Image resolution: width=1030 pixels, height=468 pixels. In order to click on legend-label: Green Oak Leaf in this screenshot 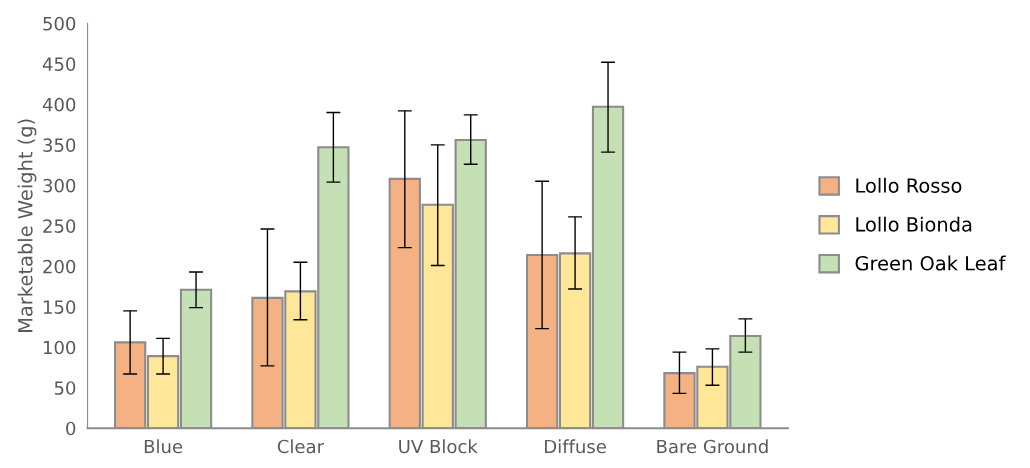, I will do `click(930, 263)`.